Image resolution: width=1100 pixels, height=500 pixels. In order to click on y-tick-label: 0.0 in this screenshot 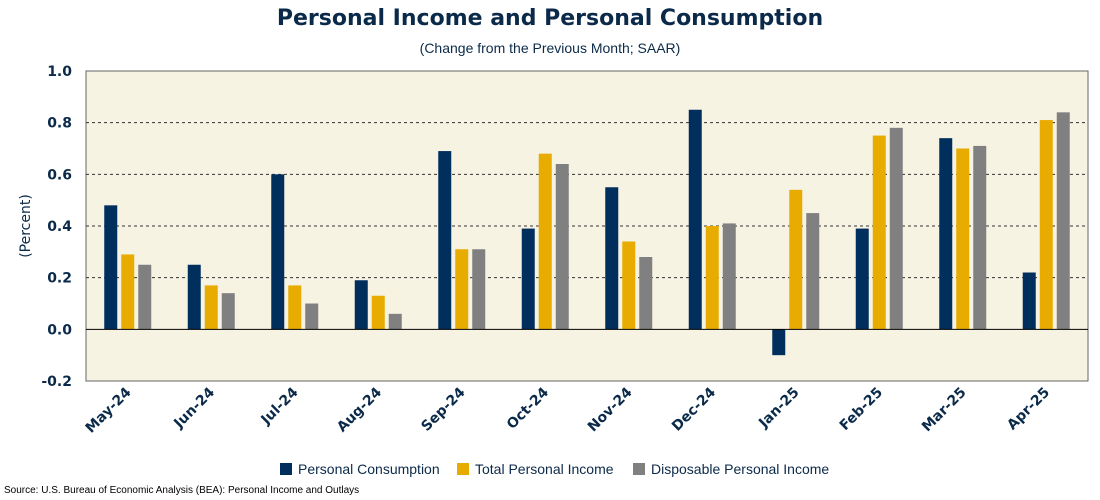, I will do `click(59, 330)`.